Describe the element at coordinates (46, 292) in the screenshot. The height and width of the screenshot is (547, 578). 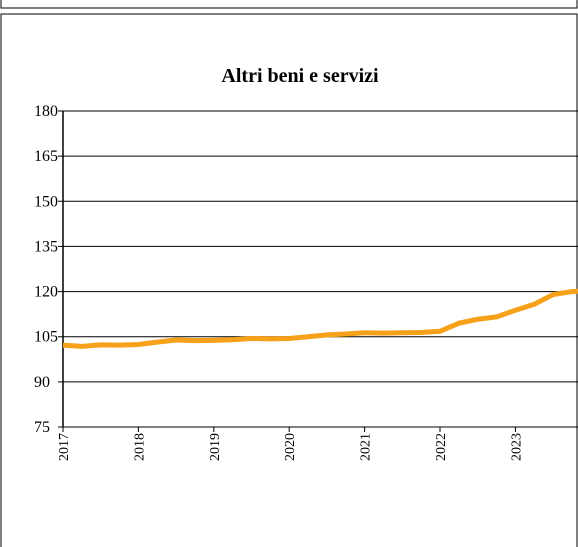
I see `y-tick-label: 120` at that location.